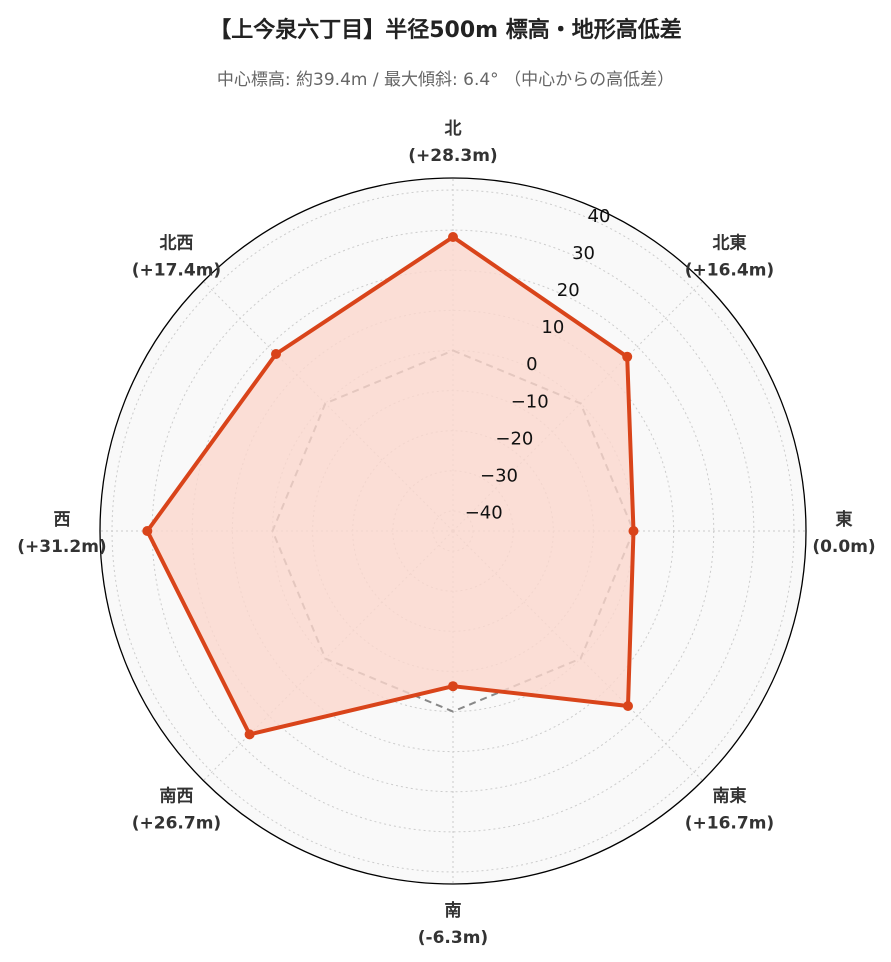  Describe the element at coordinates (531, 364) in the screenshot. I see `radial-tick-label: 0` at that location.